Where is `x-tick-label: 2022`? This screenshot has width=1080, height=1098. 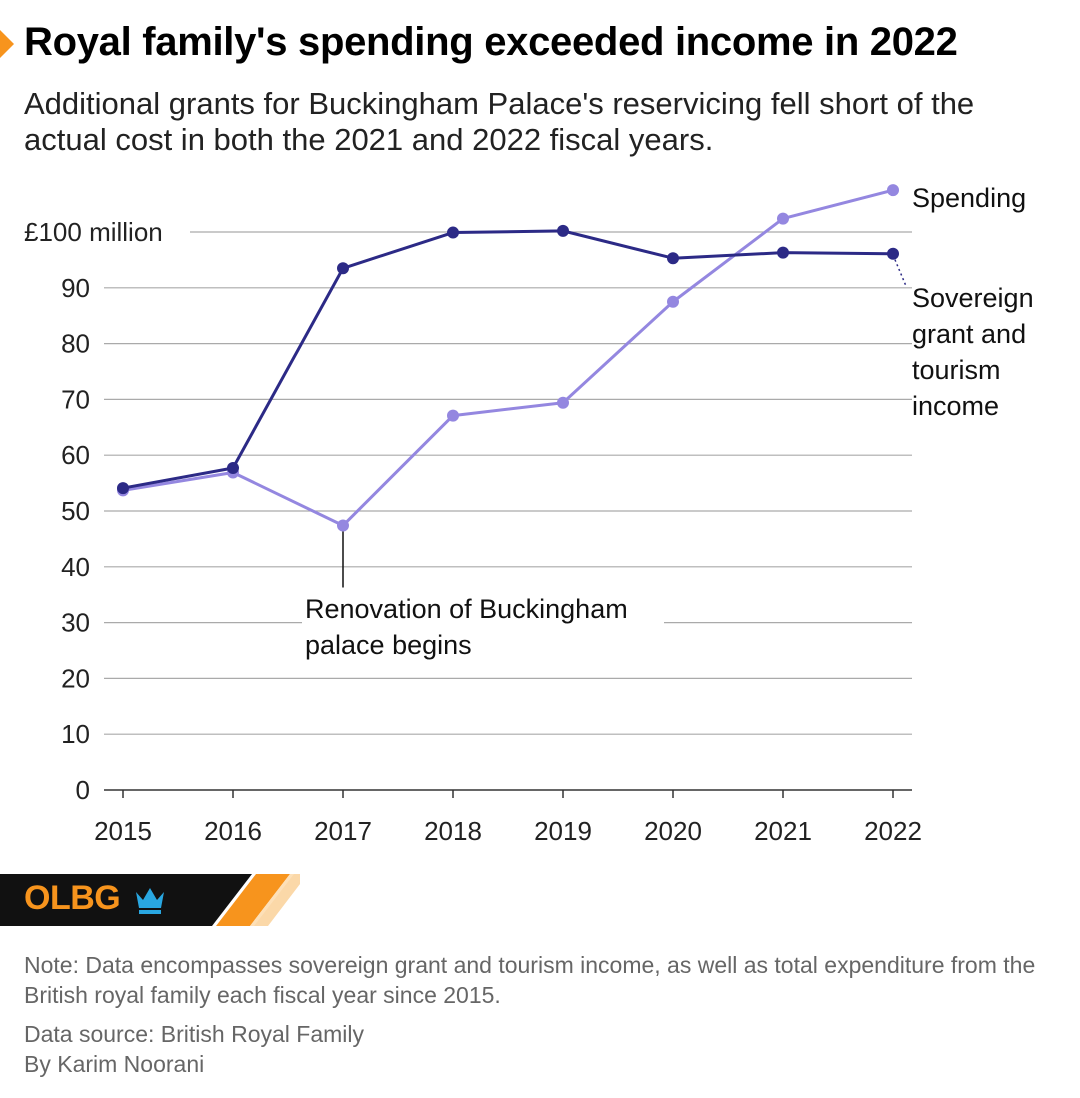
x-tick-label: 2022 is located at coordinates (893, 831).